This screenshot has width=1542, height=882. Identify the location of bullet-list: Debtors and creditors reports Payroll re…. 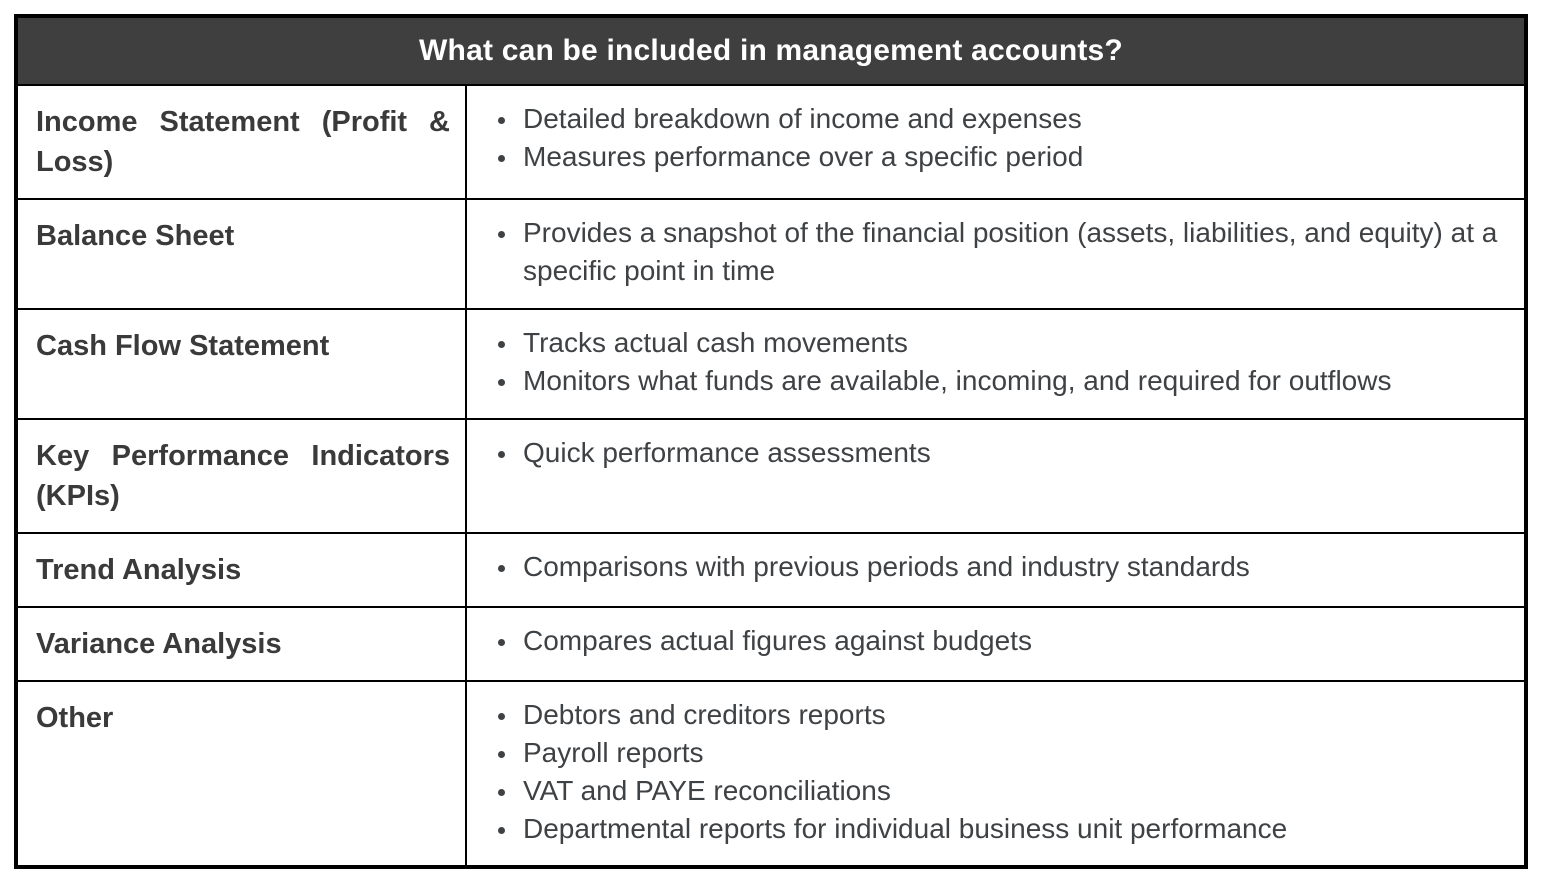
(985, 772).